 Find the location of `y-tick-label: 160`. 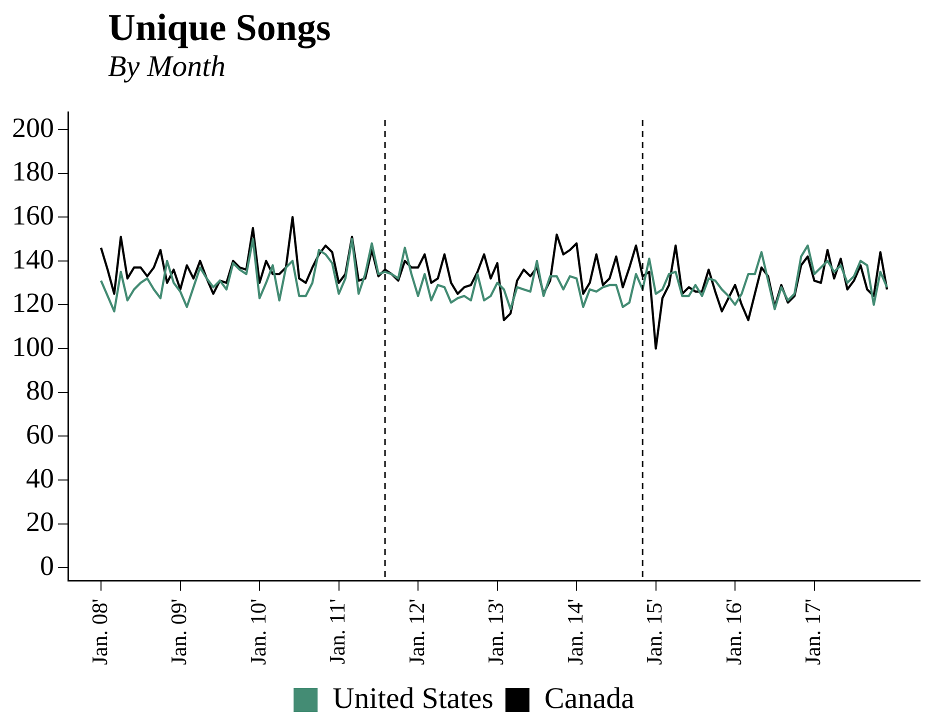

y-tick-label: 160 is located at coordinates (33, 216).